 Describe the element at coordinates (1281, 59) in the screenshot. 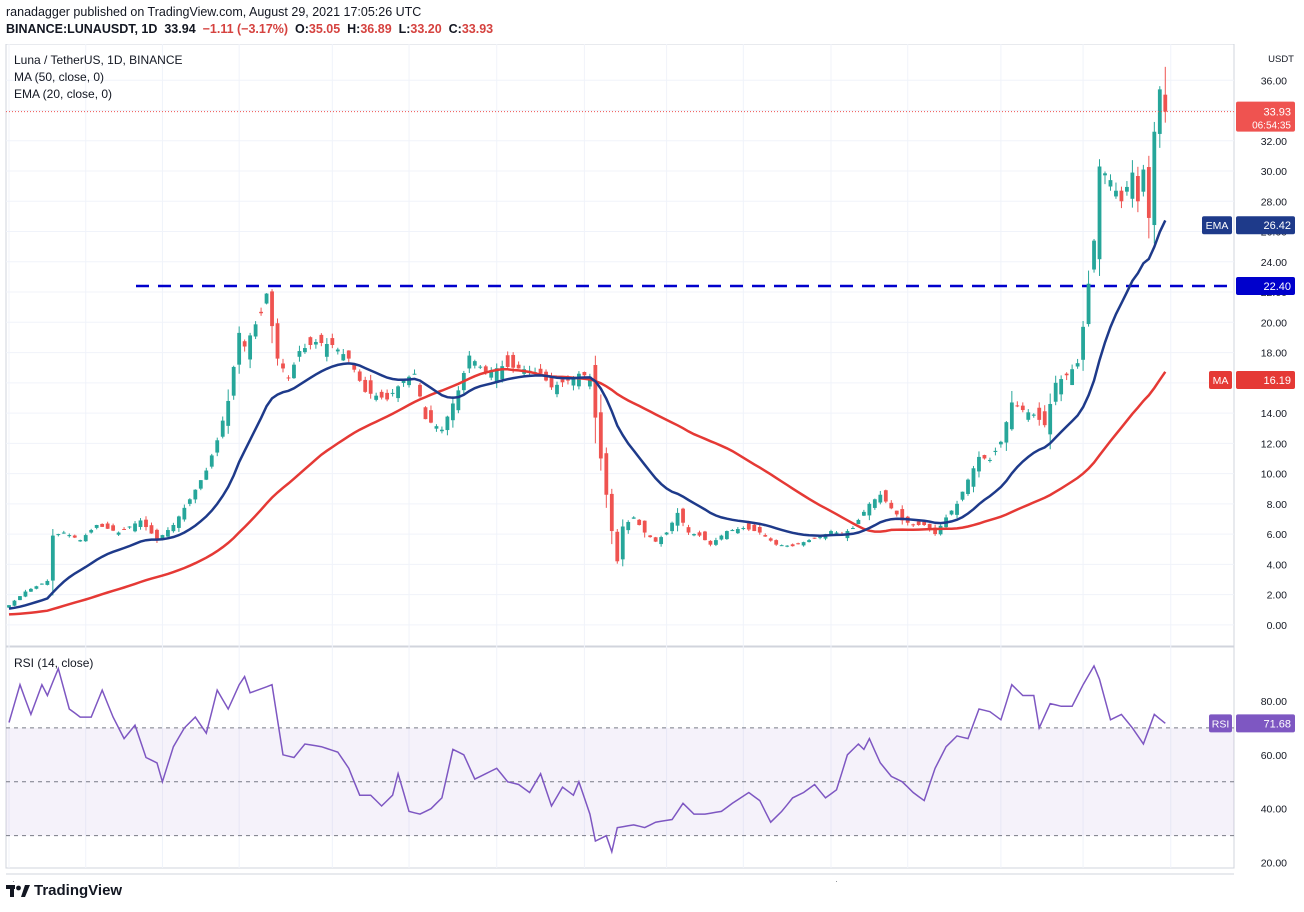

I see `currency-label: USDT` at that location.